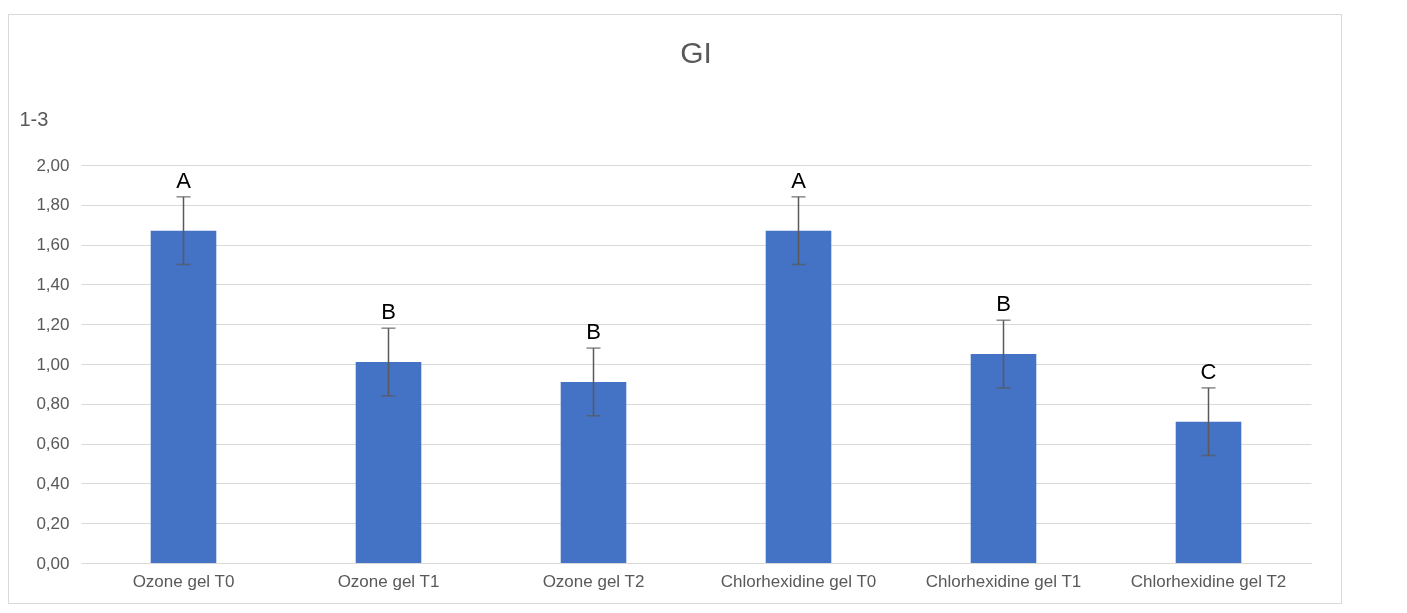 Image resolution: width=1407 pixels, height=613 pixels. What do you see at coordinates (53, 404) in the screenshot?
I see `y-tick-label: 0,80` at bounding box center [53, 404].